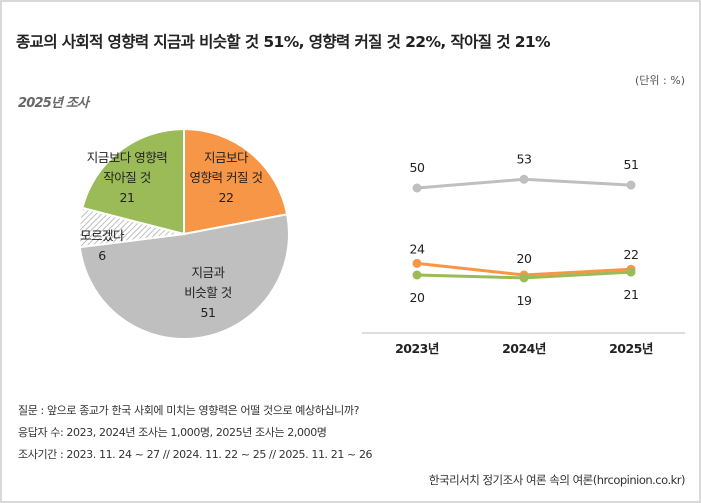 This screenshot has width=701, height=503. I want to click on pie-slice-label: 지금과, so click(208, 272).